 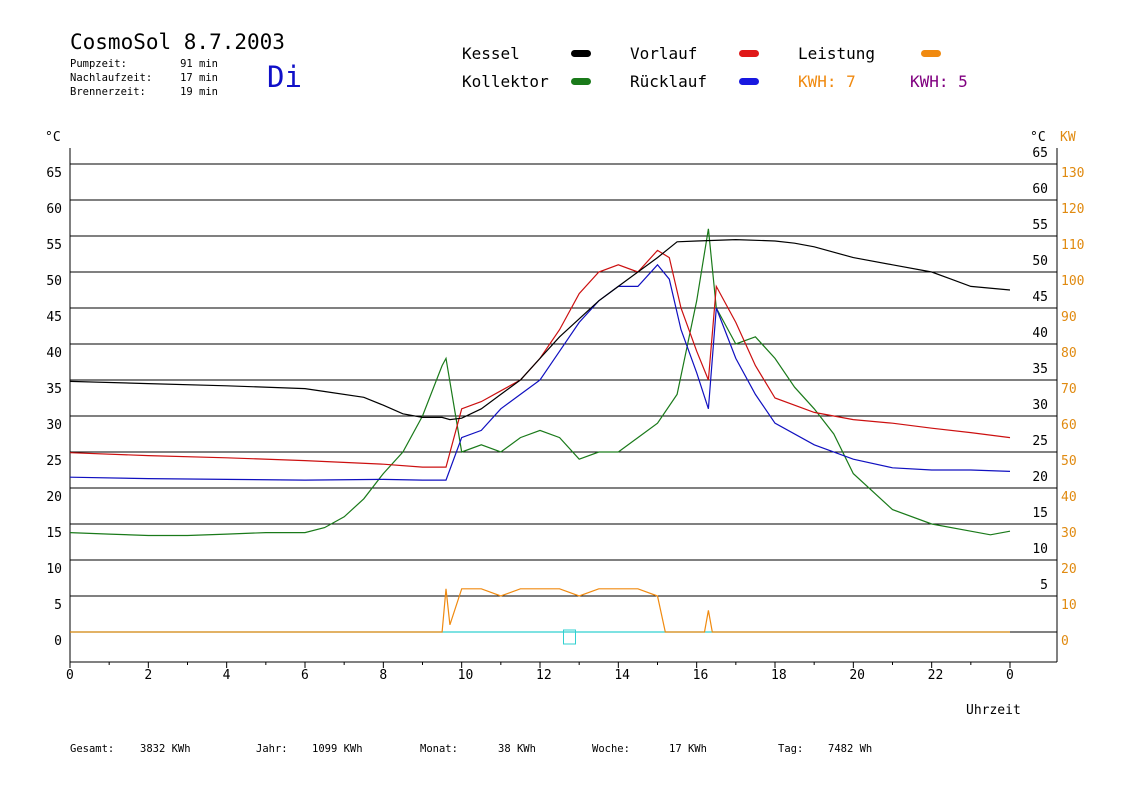 I want to click on y2-tick-label: 60, so click(x=1069, y=425).